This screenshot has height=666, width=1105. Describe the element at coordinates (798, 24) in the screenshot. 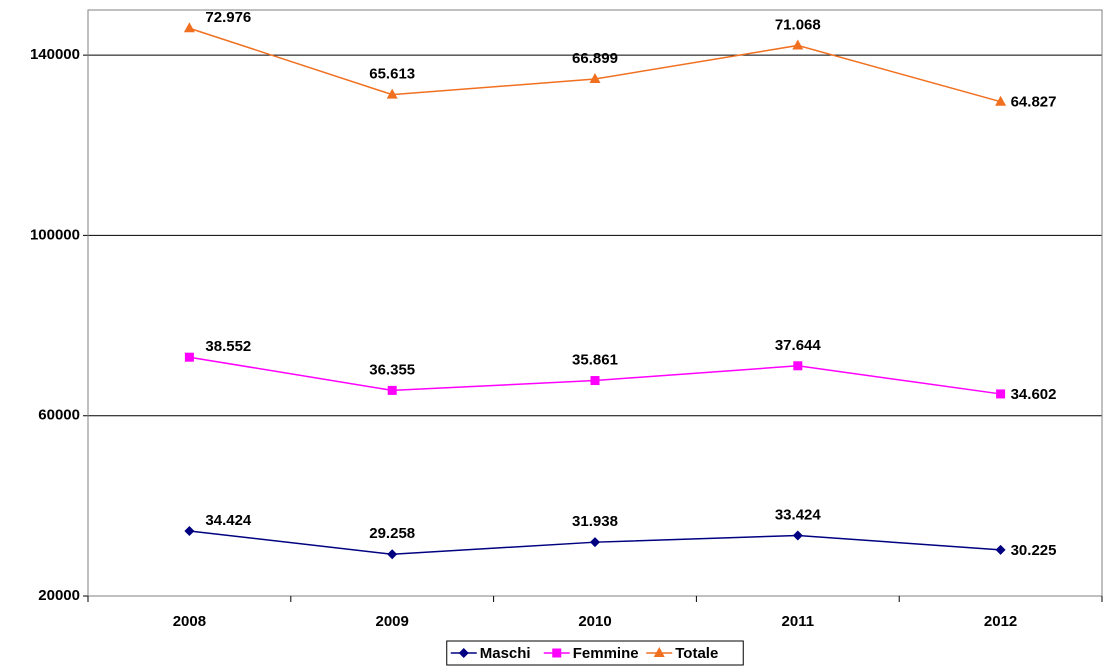

I see `data-label: 71.068` at that location.